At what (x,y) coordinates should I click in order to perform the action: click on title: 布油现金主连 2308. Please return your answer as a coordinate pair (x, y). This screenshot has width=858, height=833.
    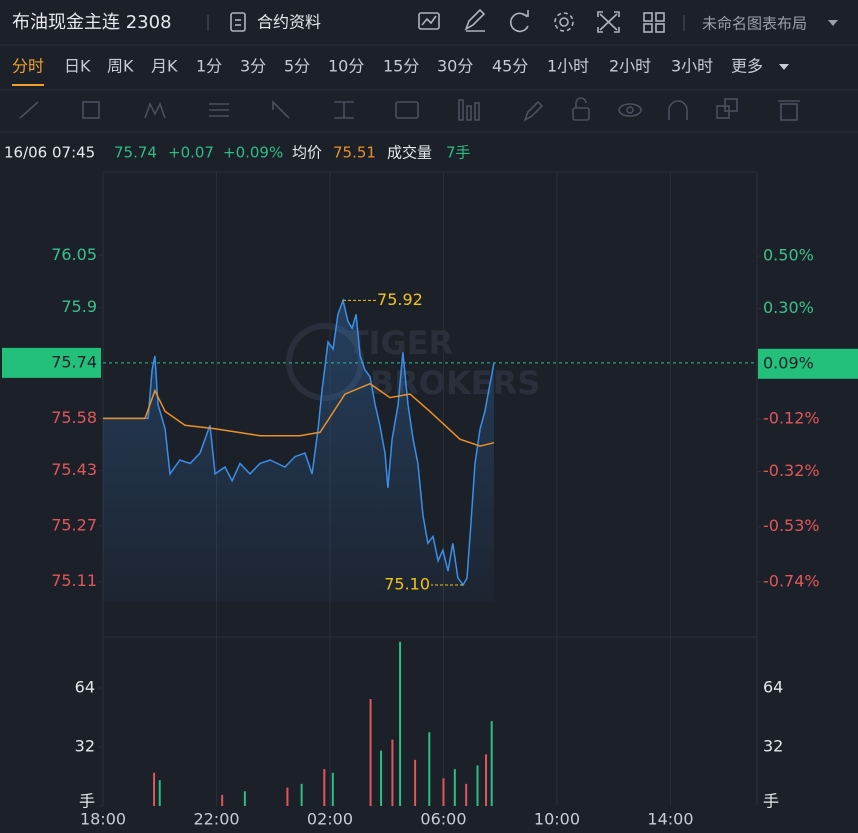
    Looking at the image, I should click on (92, 22).